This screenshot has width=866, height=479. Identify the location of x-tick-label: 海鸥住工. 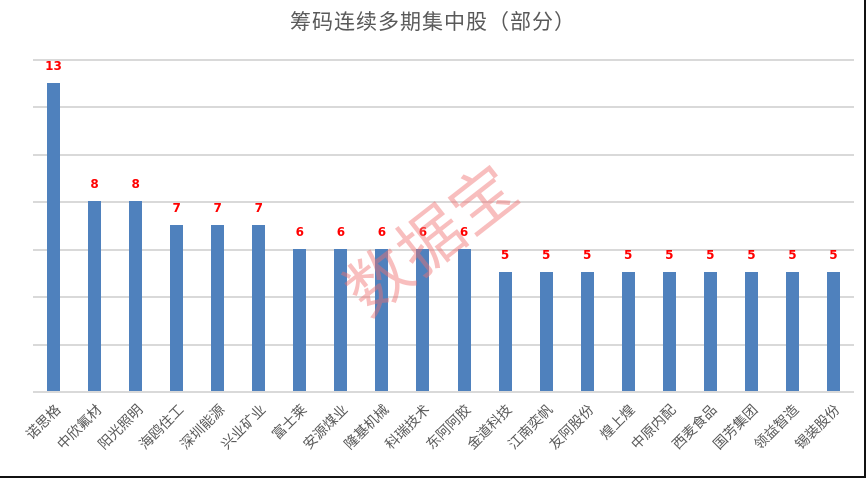
(162, 427).